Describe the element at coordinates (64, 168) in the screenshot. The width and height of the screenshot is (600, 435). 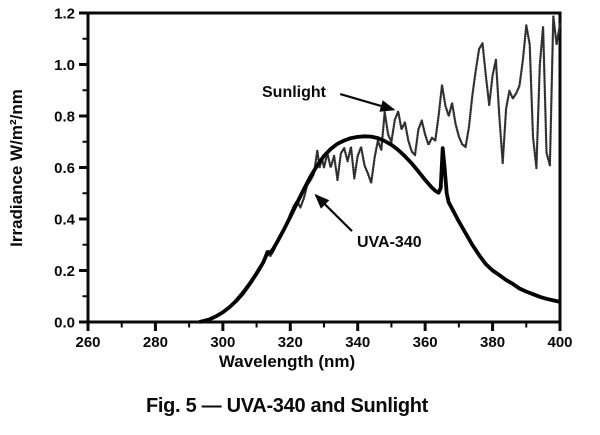
I see `y-tick-label: 0.6` at that location.